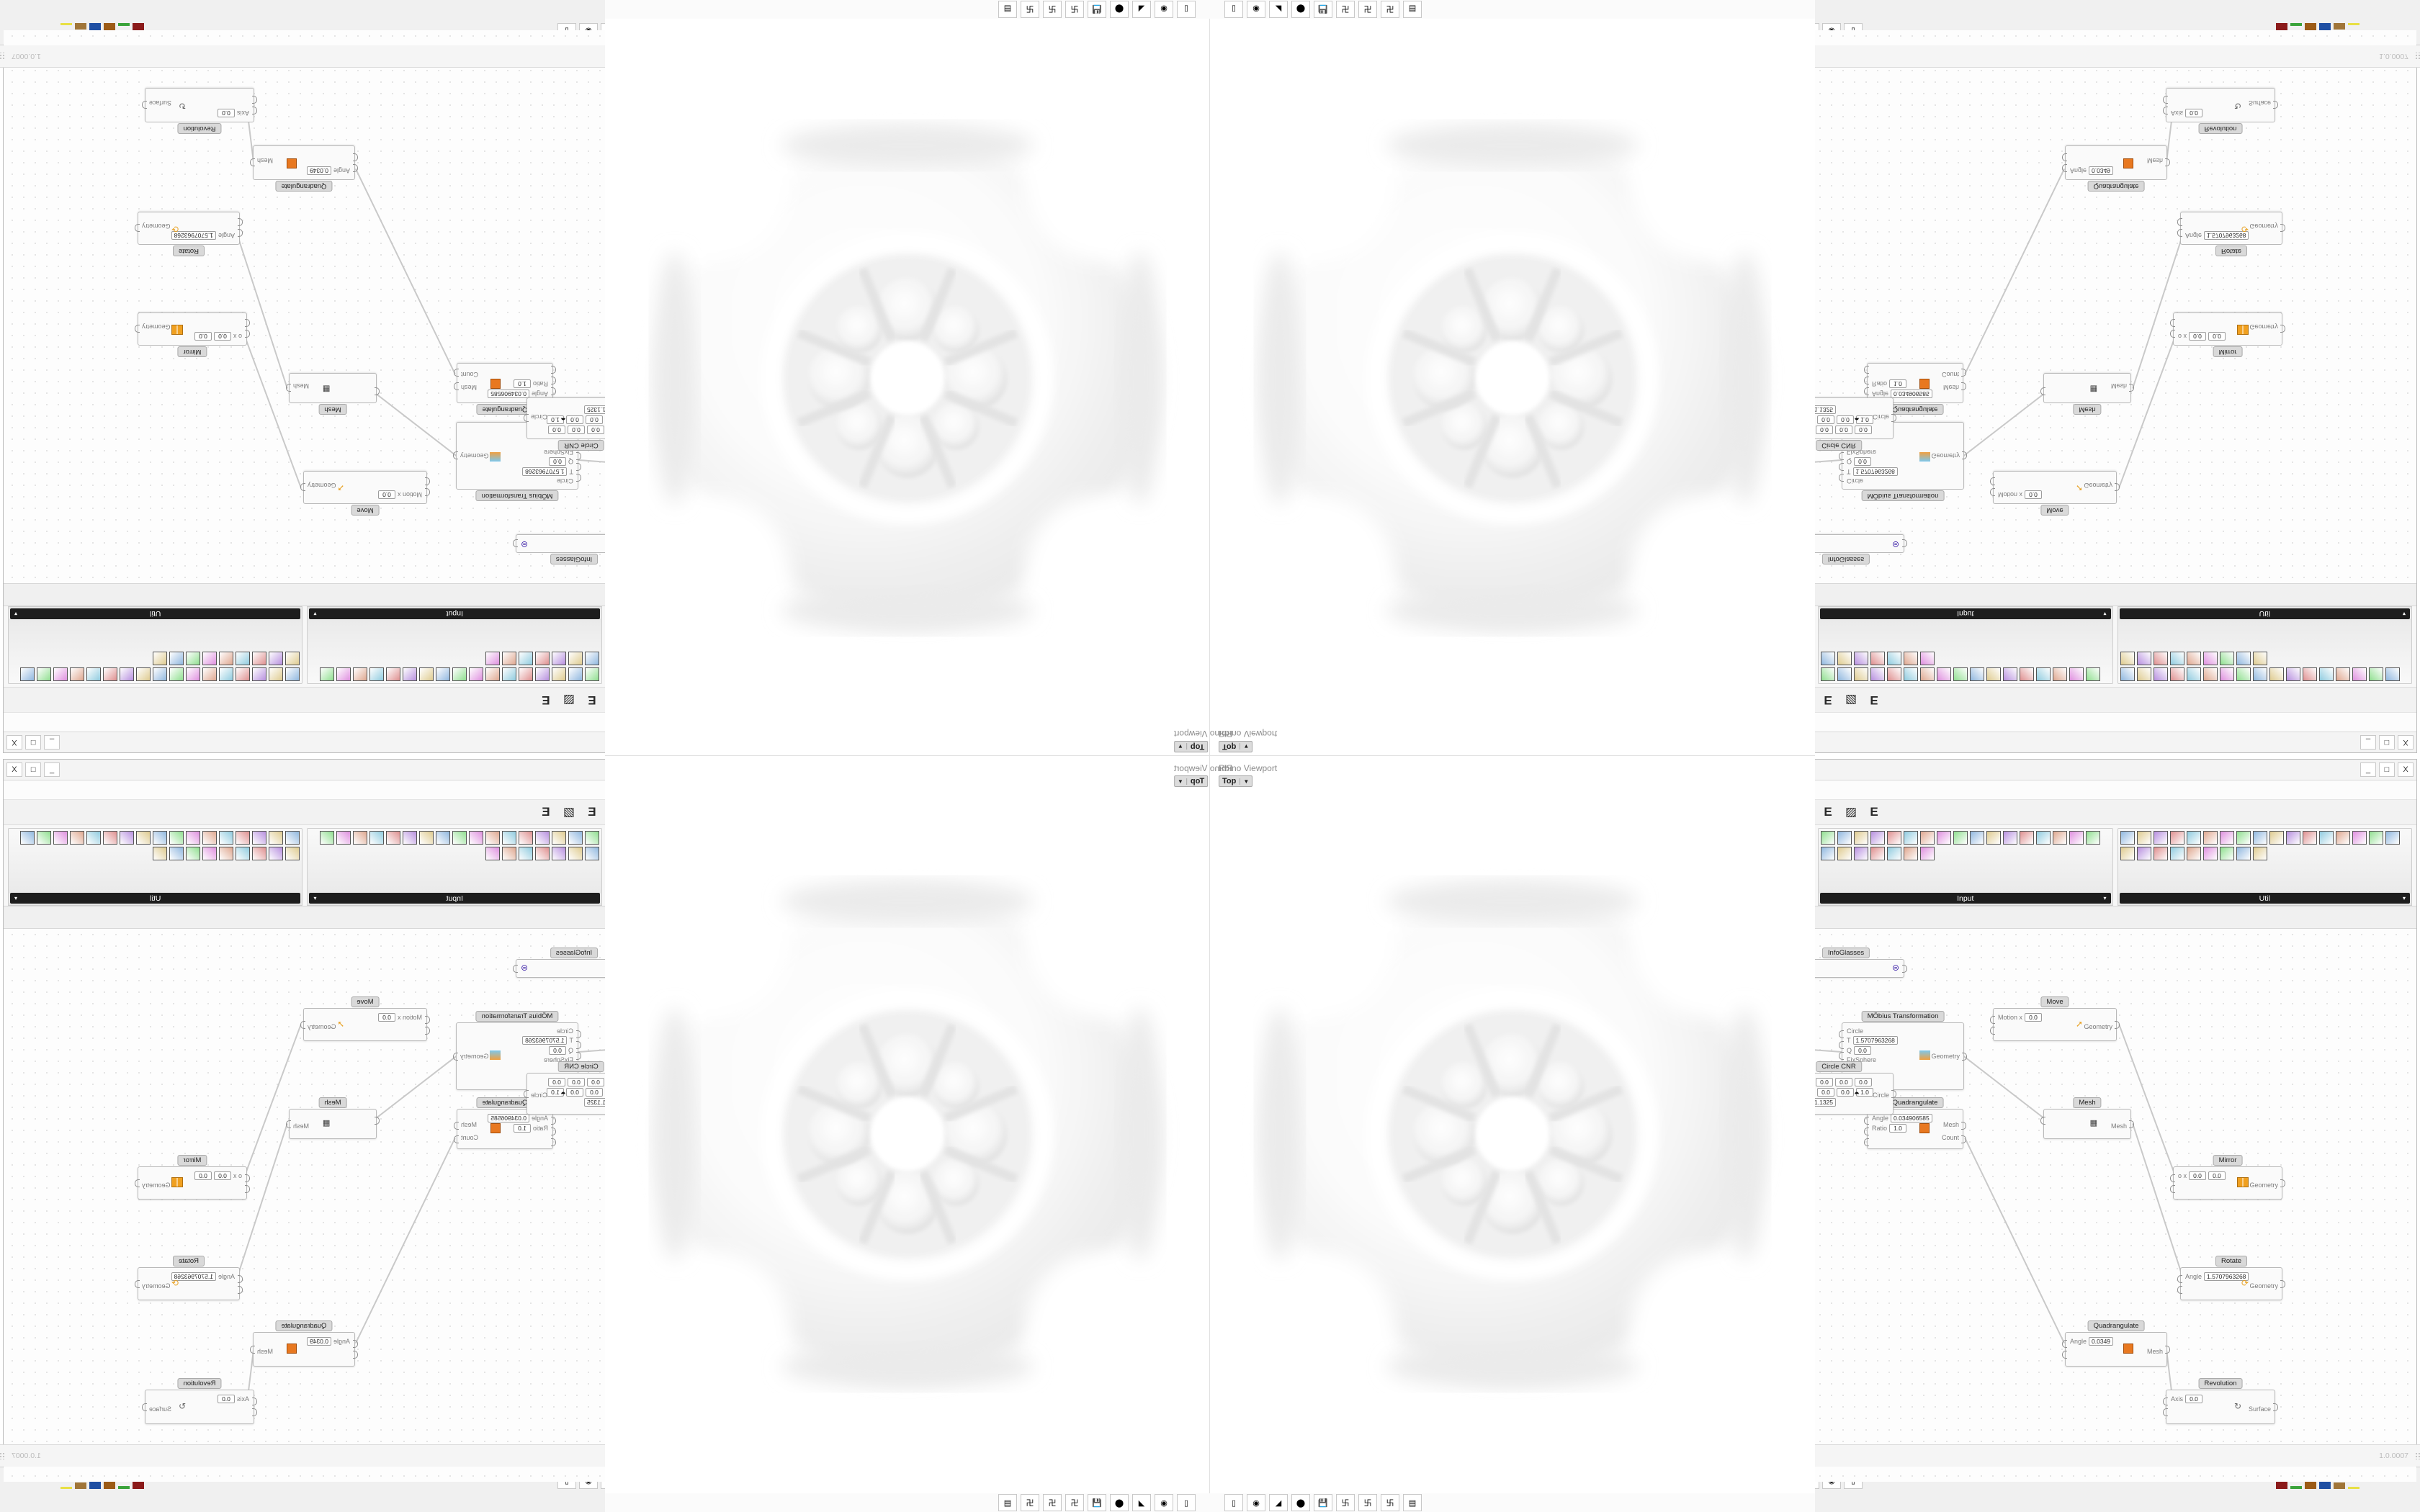 The image size is (2420, 1512). Describe the element at coordinates (992, 674) in the screenshot. I see `palette-item-geometry-12: ✹` at that location.